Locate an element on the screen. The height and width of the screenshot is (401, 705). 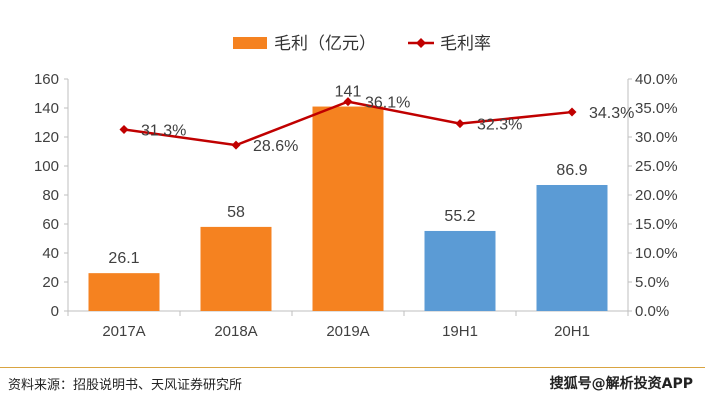
left-tick-label: 0 is located at coordinates (55, 311).